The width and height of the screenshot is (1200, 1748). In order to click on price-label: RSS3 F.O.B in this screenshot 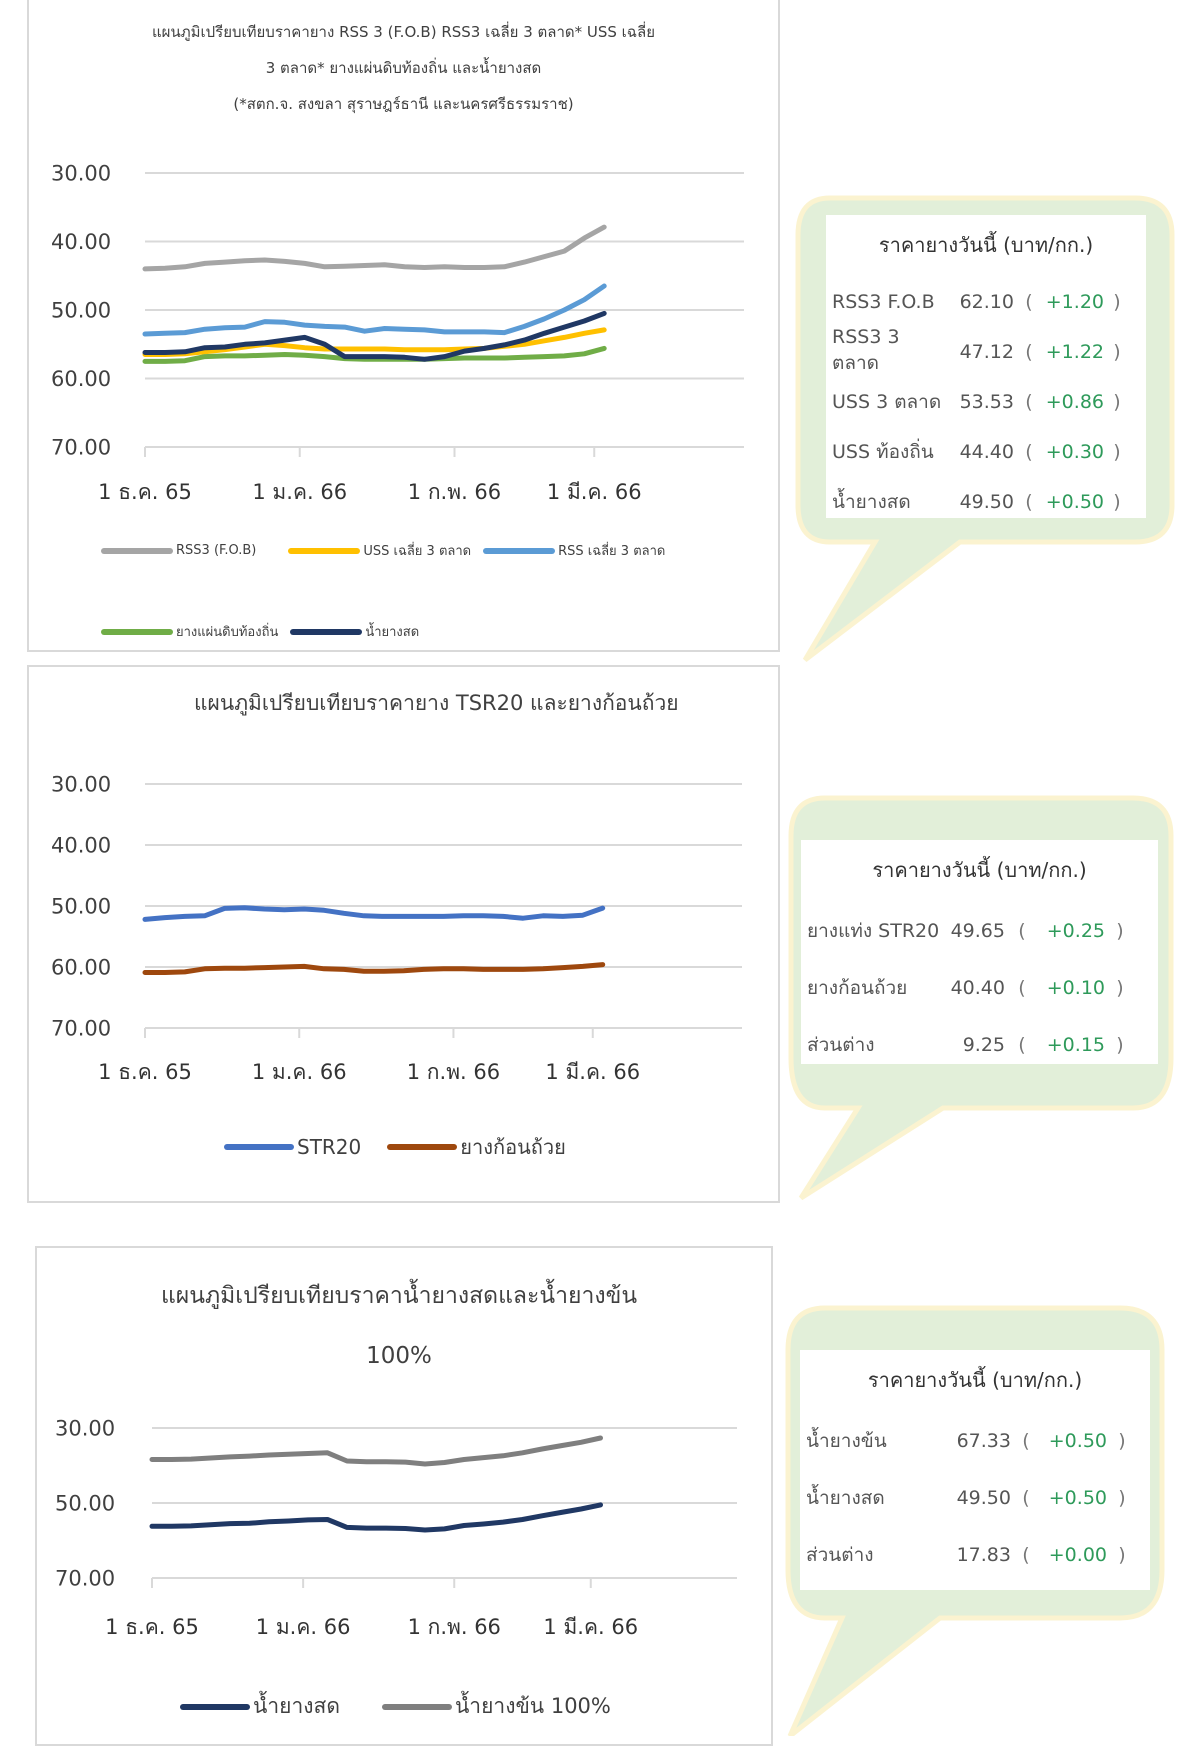, I will do `click(883, 302)`.